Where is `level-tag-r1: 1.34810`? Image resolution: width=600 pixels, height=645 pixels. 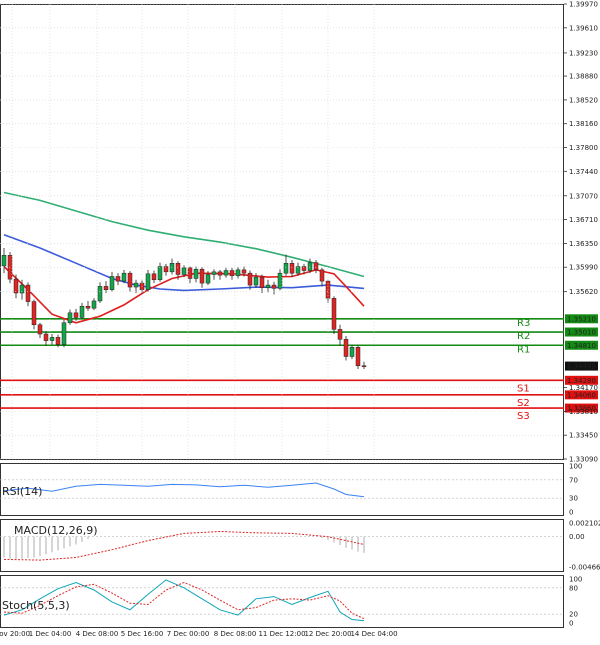
level-tag-r1: 1.34810 is located at coordinates (581, 346).